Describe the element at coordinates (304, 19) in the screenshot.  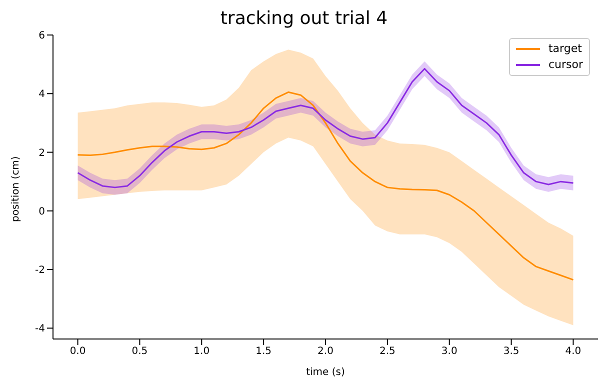
I see `chart-title: tracking out trial 4` at that location.